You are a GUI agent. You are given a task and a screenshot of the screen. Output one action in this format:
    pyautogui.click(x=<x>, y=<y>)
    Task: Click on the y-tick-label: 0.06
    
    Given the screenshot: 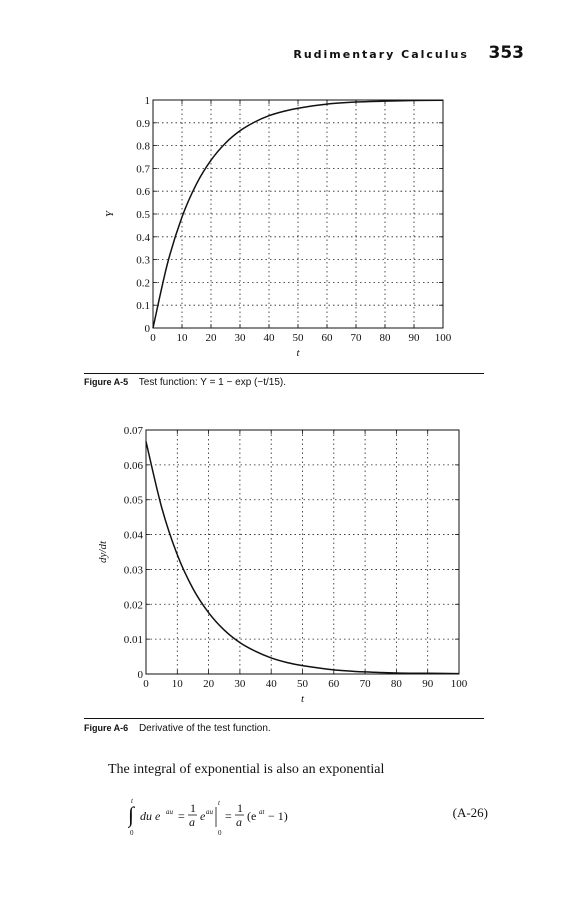 What is the action you would take?
    pyautogui.click(x=134, y=466)
    